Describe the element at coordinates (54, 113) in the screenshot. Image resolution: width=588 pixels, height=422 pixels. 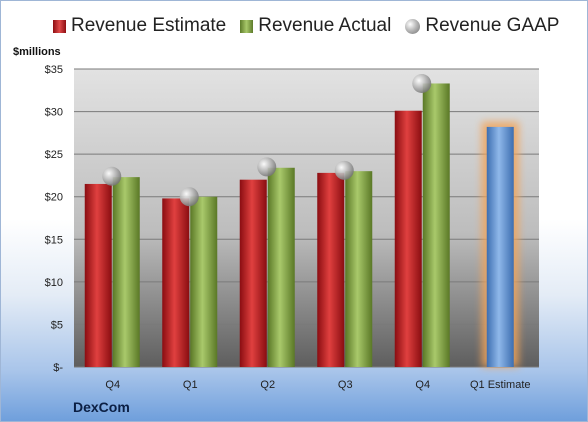
I see `y-tick-label: $30` at that location.